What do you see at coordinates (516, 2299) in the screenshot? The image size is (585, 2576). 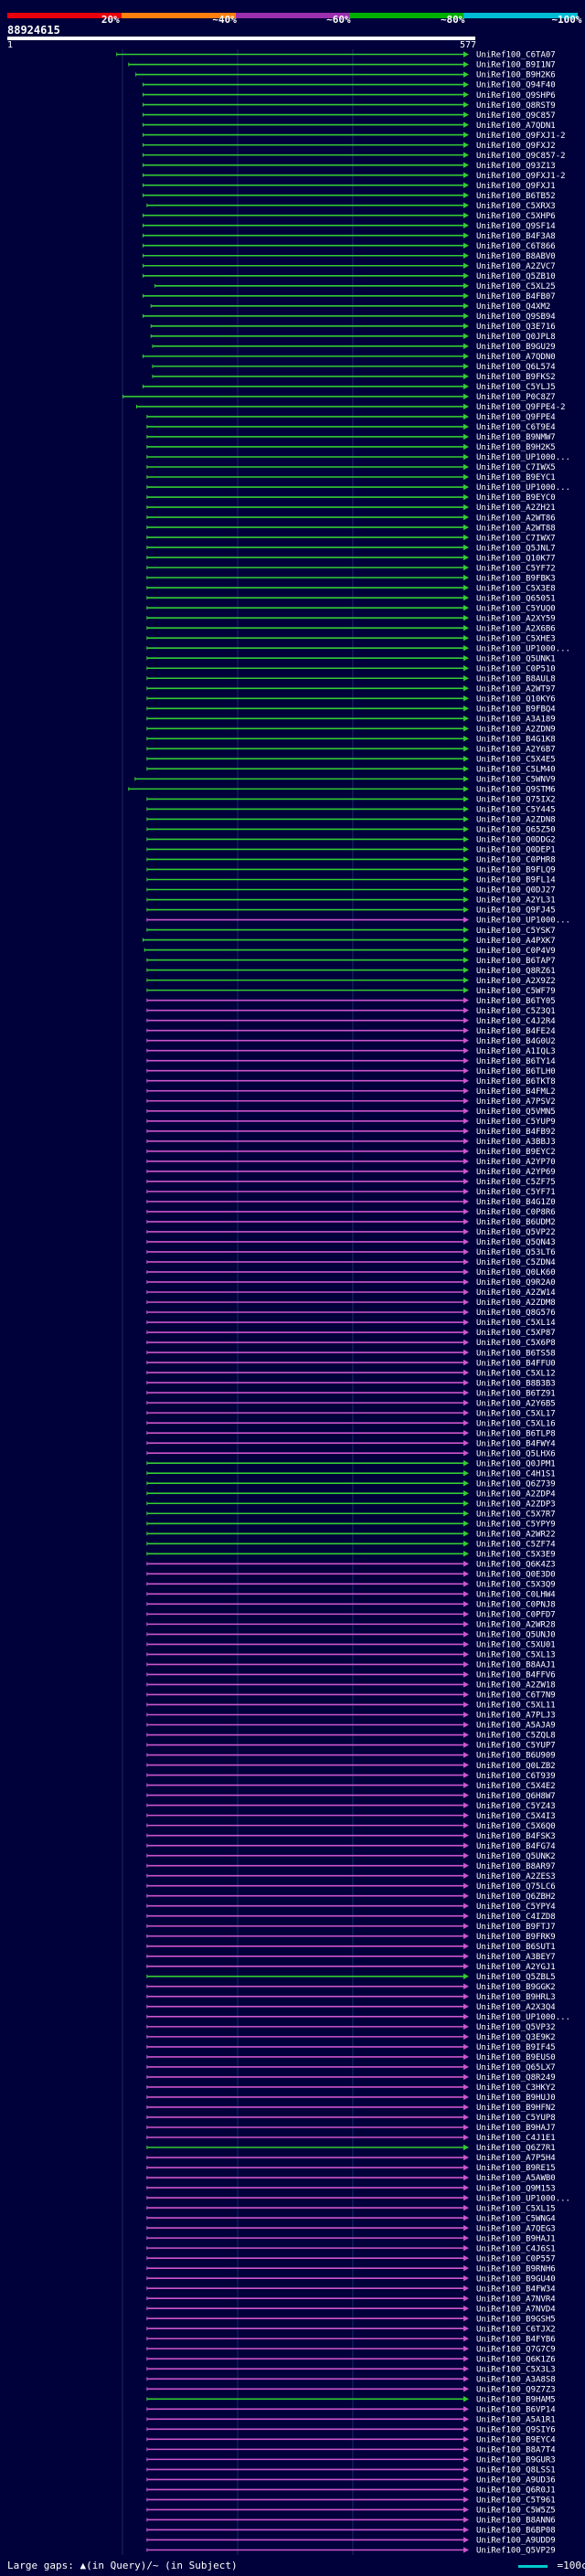 I see `hit-label: UniRef100_A7NVR4` at bounding box center [516, 2299].